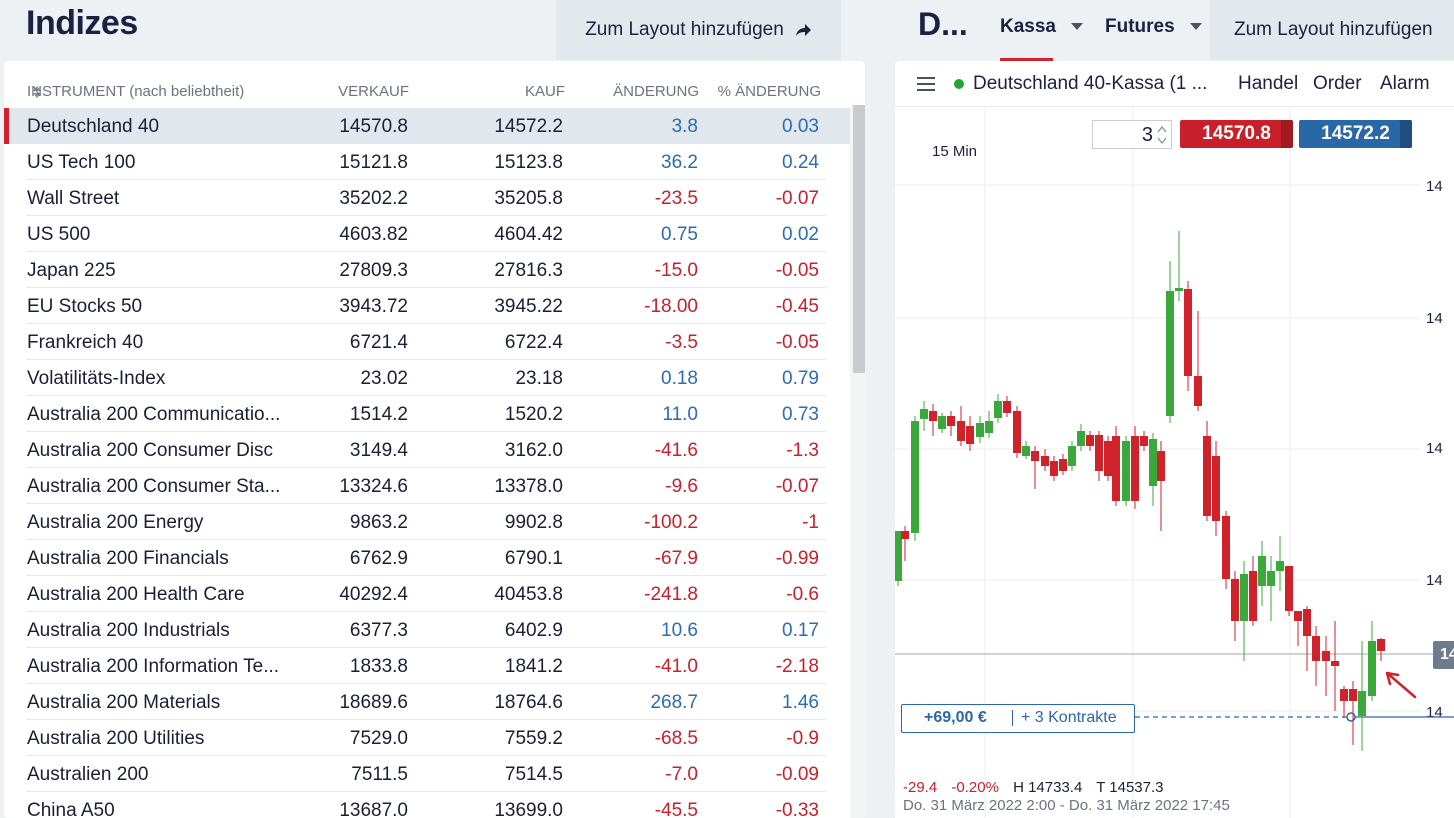 This screenshot has width=1454, height=818. I want to click on pct-change-value: 0.73, so click(800, 414).